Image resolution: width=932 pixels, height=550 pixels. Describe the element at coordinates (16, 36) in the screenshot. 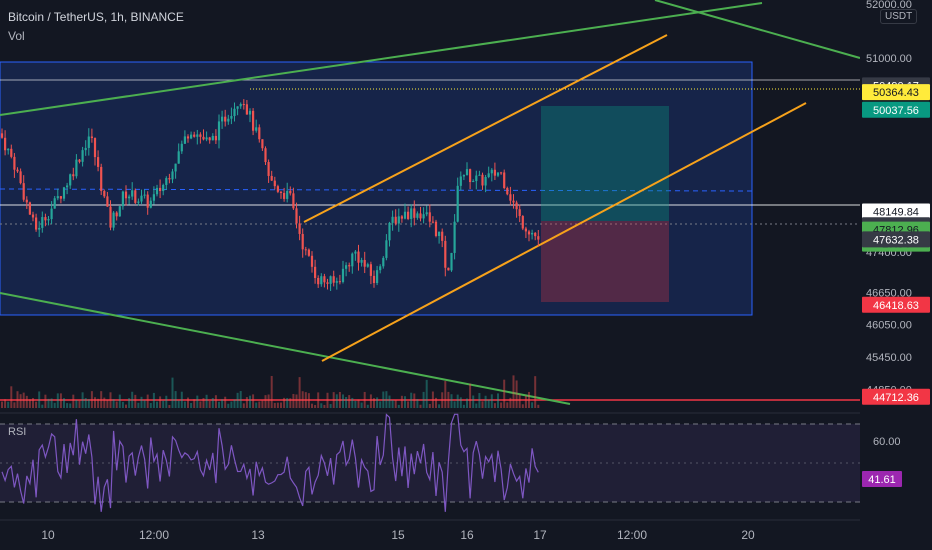

I see `volume-indicator-label: Vol` at that location.